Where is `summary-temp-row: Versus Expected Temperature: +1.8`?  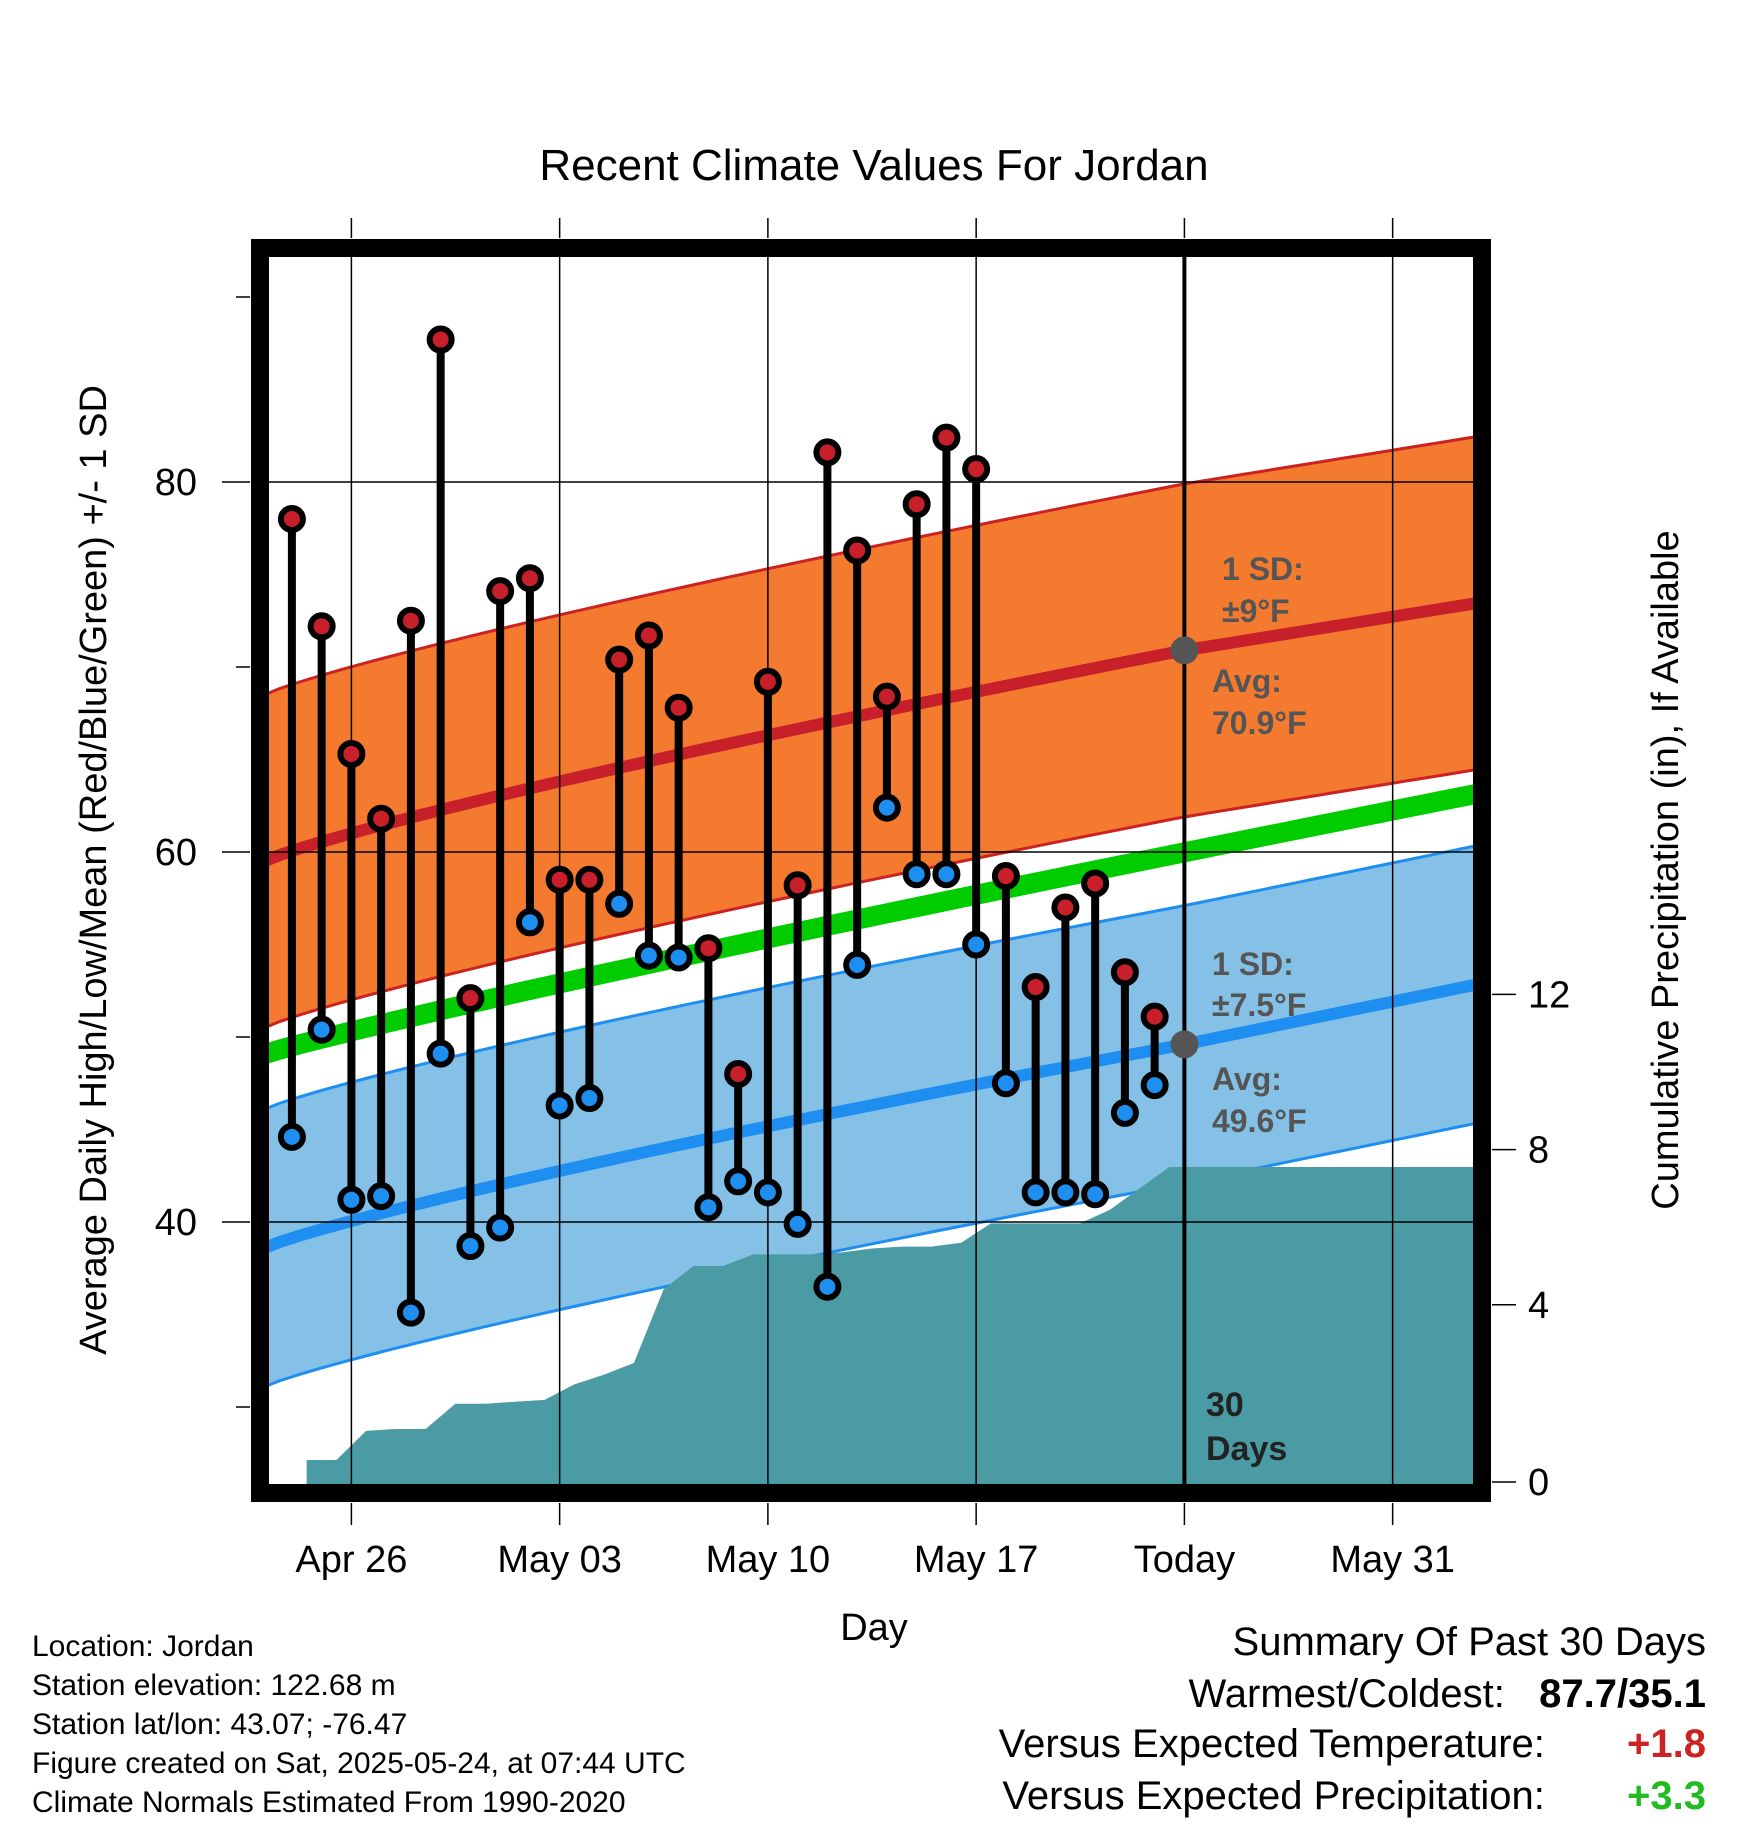
summary-temp-row: Versus Expected Temperature: +1.8 is located at coordinates (1352, 1744).